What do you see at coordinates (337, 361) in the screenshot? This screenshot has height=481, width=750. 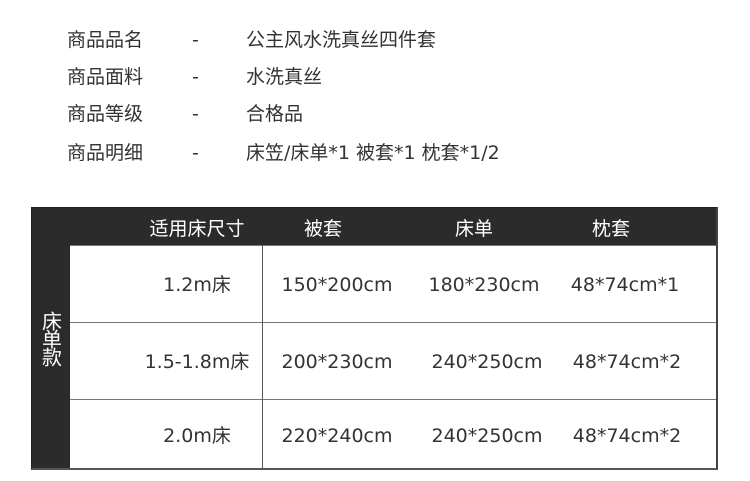 I see `table-cell: 200*230cm` at bounding box center [337, 361].